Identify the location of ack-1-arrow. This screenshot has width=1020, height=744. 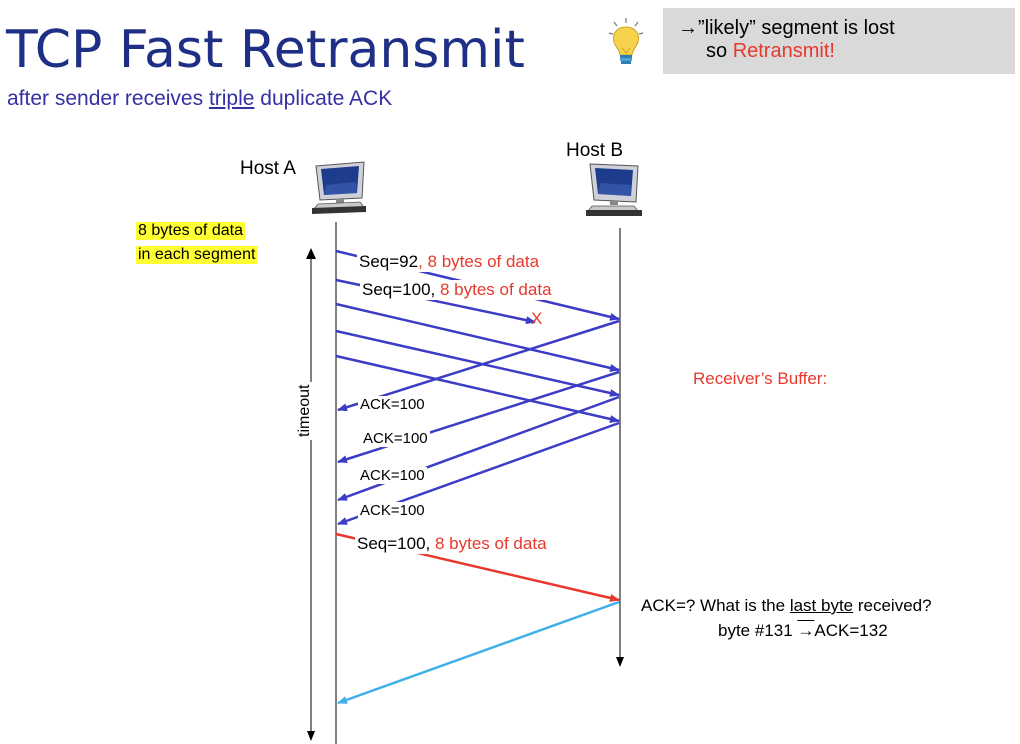
(478, 365).